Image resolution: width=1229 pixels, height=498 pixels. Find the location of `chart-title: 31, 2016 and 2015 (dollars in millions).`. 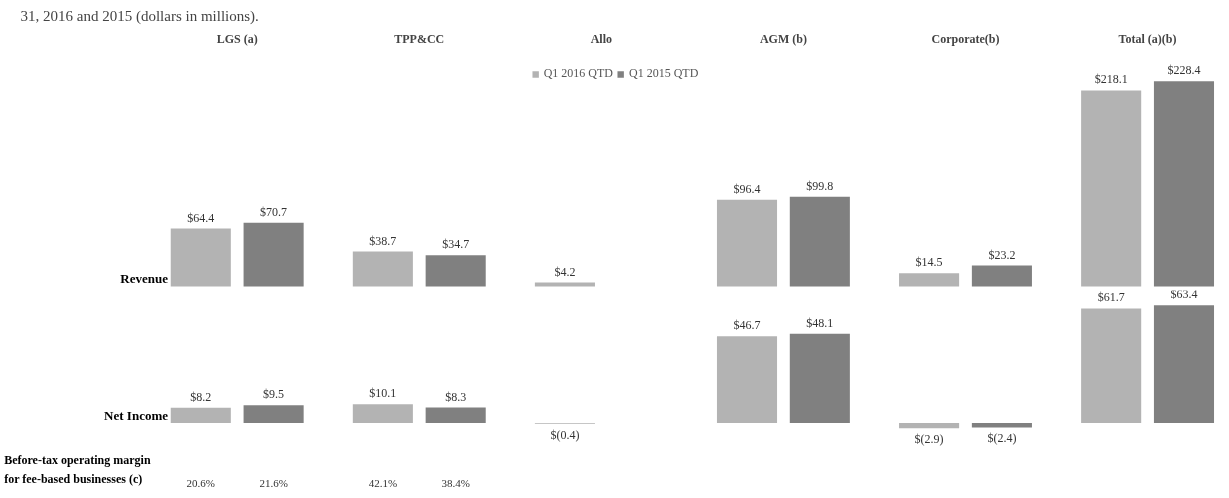

chart-title: 31, 2016 and 2015 (dollars in millions). is located at coordinates (139, 16).